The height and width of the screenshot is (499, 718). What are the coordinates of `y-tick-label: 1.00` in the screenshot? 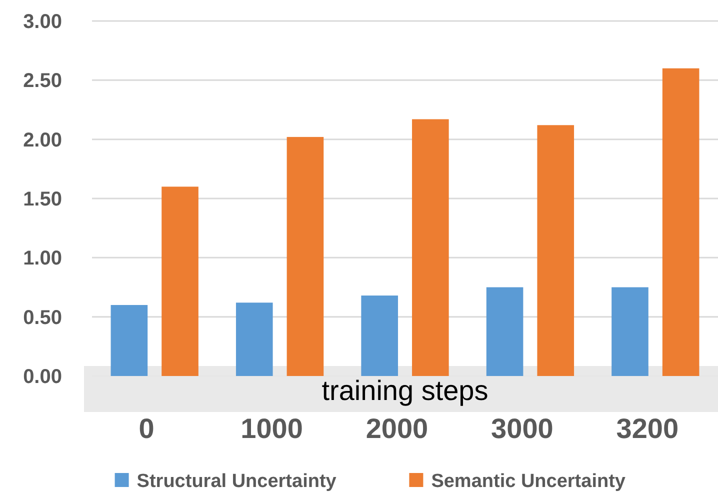 It's located at (42, 259).